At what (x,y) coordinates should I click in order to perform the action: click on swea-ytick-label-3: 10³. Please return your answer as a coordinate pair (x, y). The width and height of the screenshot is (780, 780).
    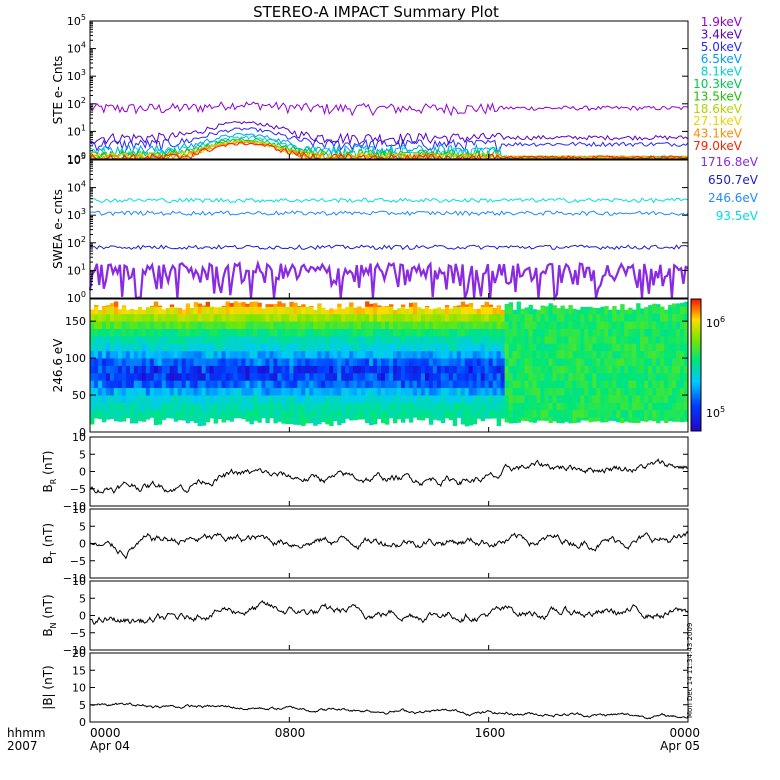
    Looking at the image, I should click on (76, 214).